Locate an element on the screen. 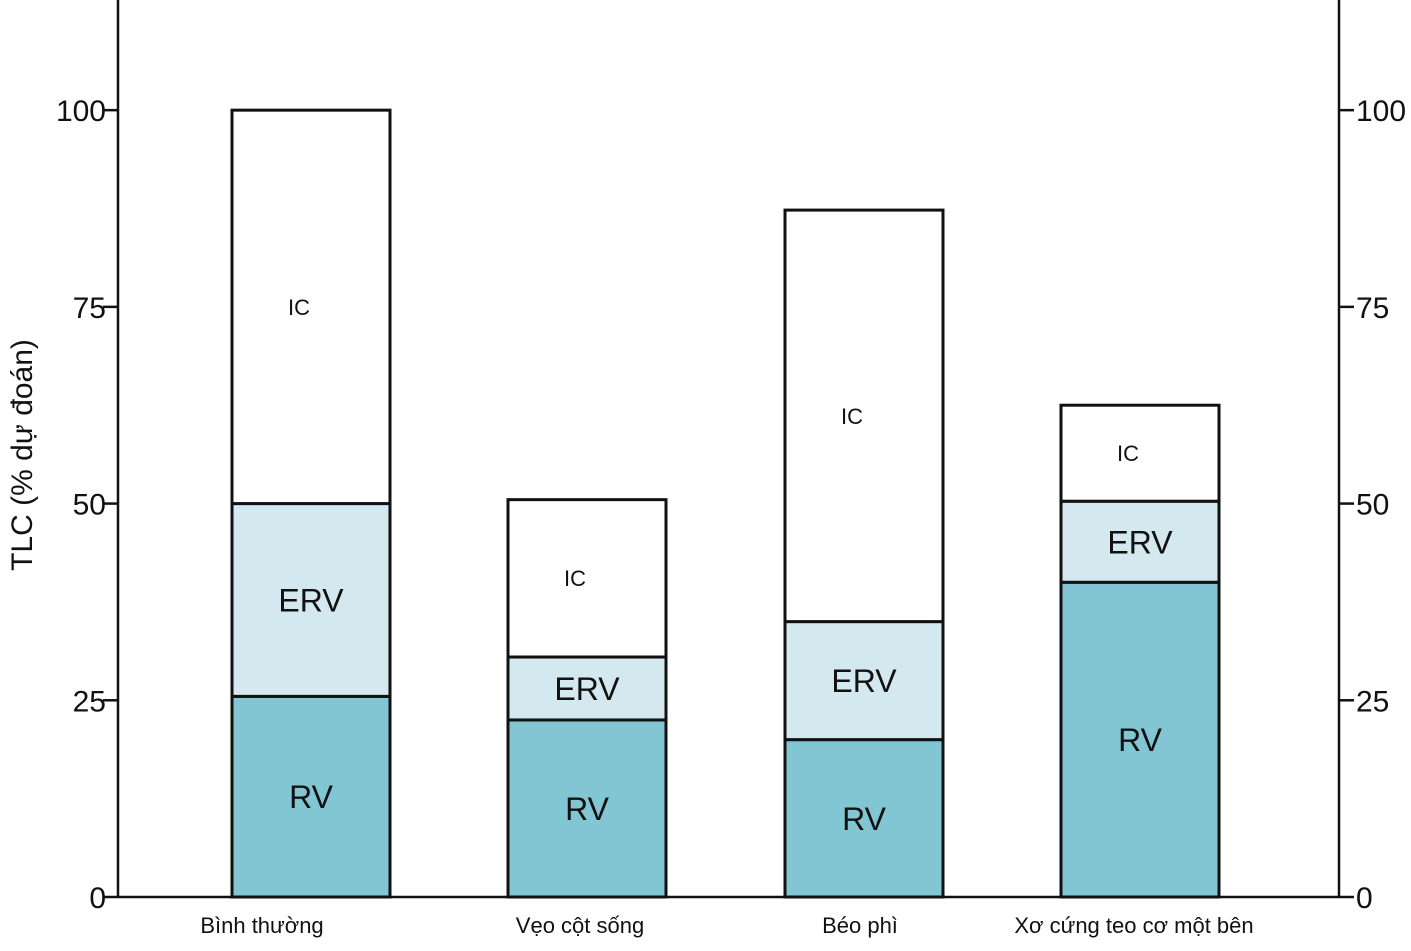 Image resolution: width=1411 pixels, height=951 pixels. y-tick-label-left: 50 is located at coordinates (89, 505).